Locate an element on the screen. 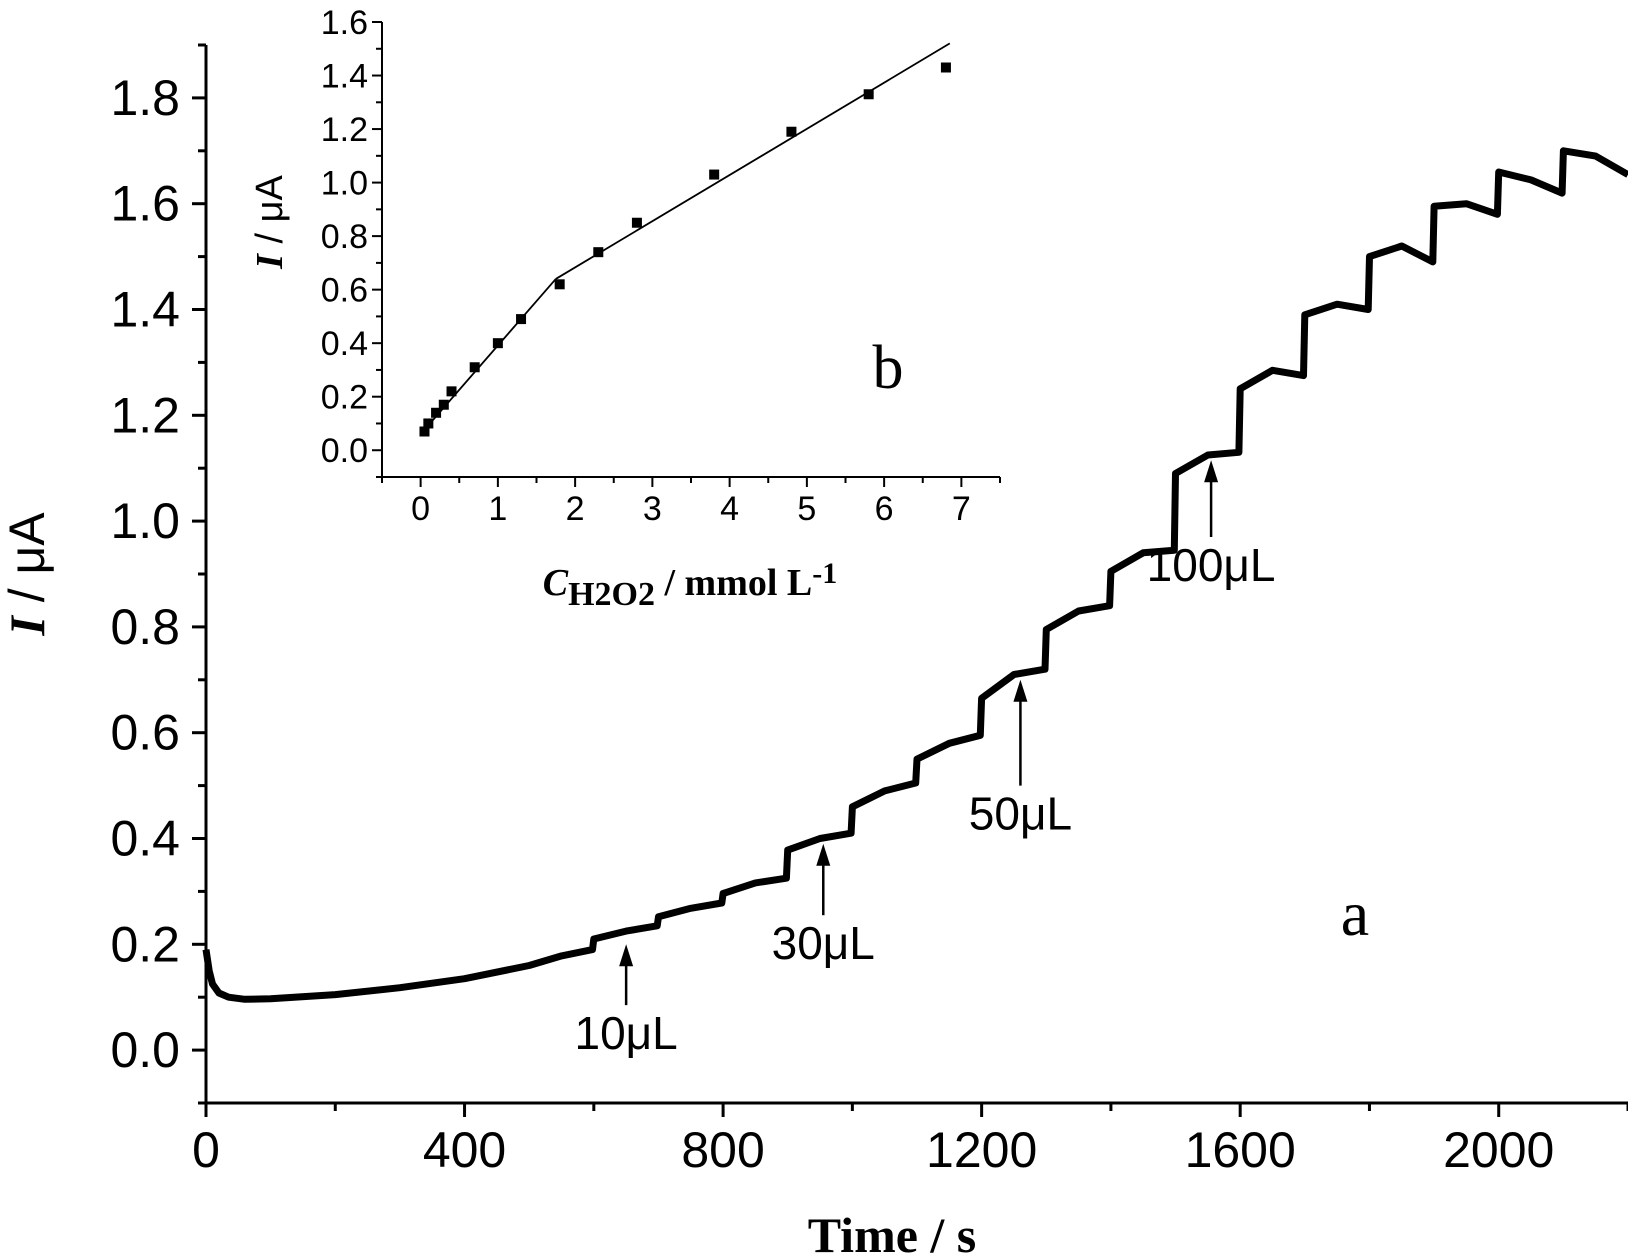 The height and width of the screenshot is (1259, 1628). inset-y-tick-label: 0.0 is located at coordinates (344, 451).